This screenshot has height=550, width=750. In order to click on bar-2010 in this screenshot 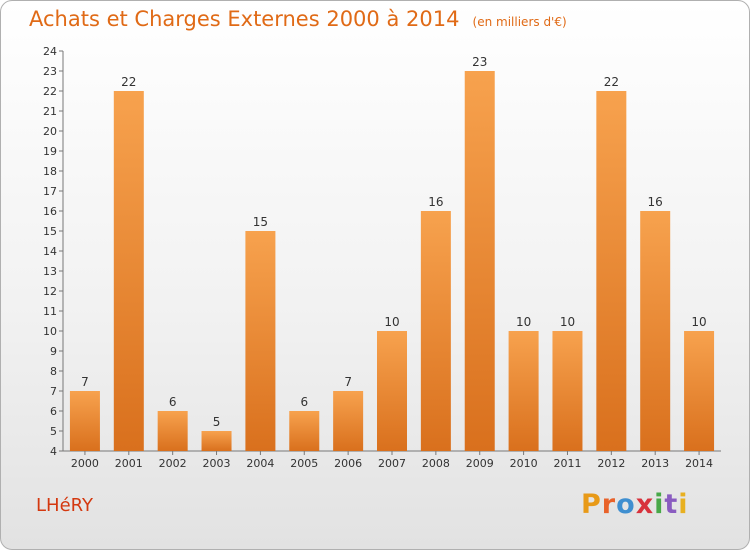, I will do `click(523, 391)`.